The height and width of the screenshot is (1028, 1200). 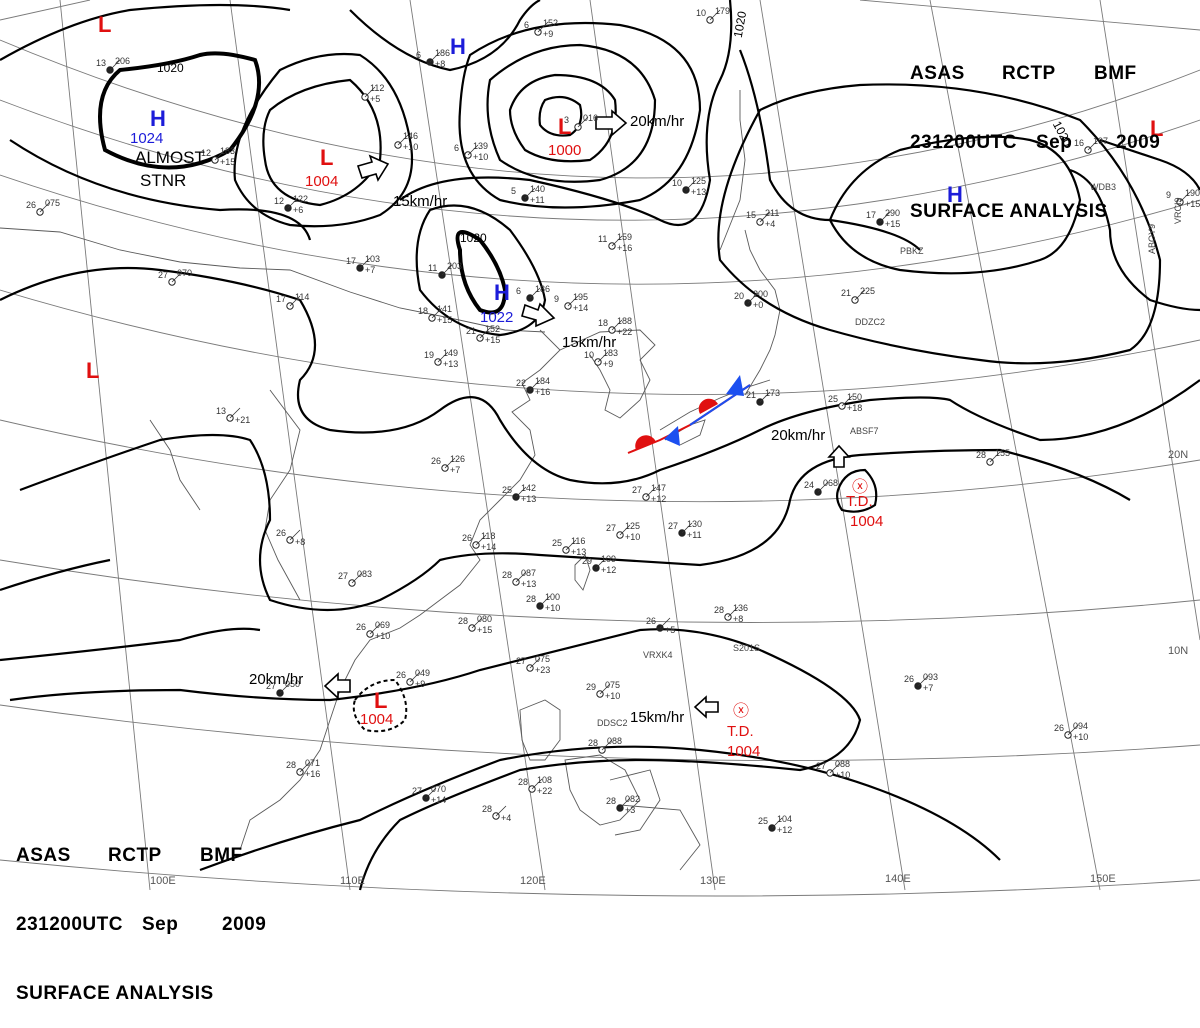 What do you see at coordinates (612, 685) in the screenshot?
I see `station-pressure: 075` at bounding box center [612, 685].